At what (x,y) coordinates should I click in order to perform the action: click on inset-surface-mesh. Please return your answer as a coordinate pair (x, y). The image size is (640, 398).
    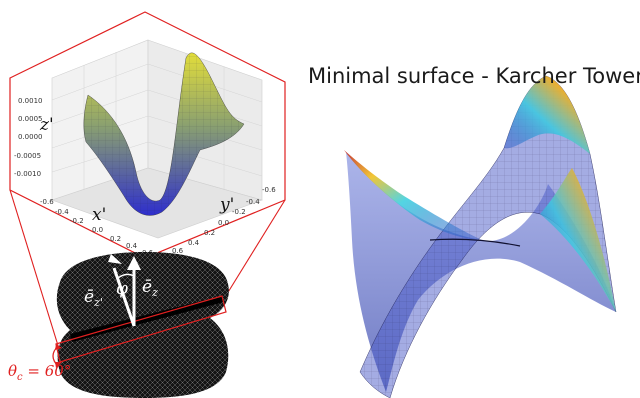
    Looking at the image, I should click on (163, 134).